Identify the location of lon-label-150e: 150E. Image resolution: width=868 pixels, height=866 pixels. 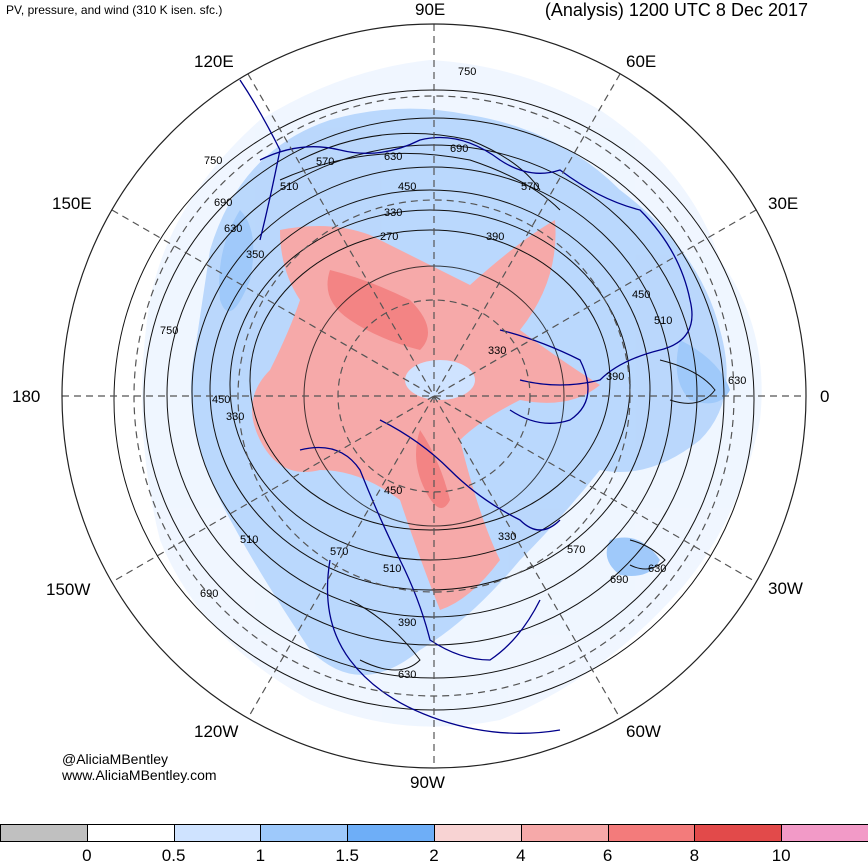
(72, 203).